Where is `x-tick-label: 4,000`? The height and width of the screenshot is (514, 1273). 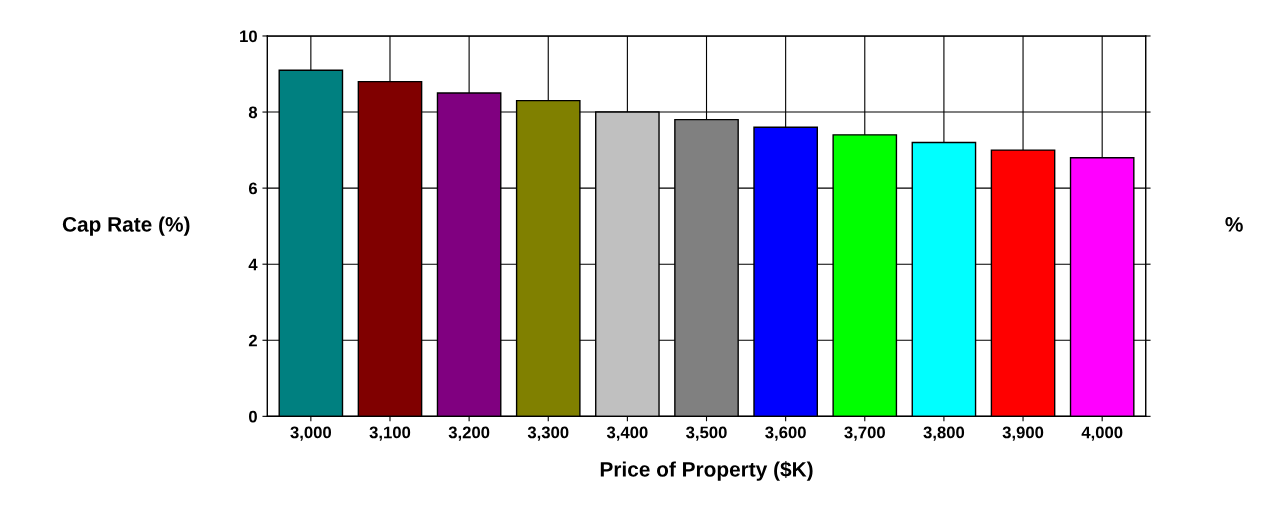 x-tick-label: 4,000 is located at coordinates (1102, 433).